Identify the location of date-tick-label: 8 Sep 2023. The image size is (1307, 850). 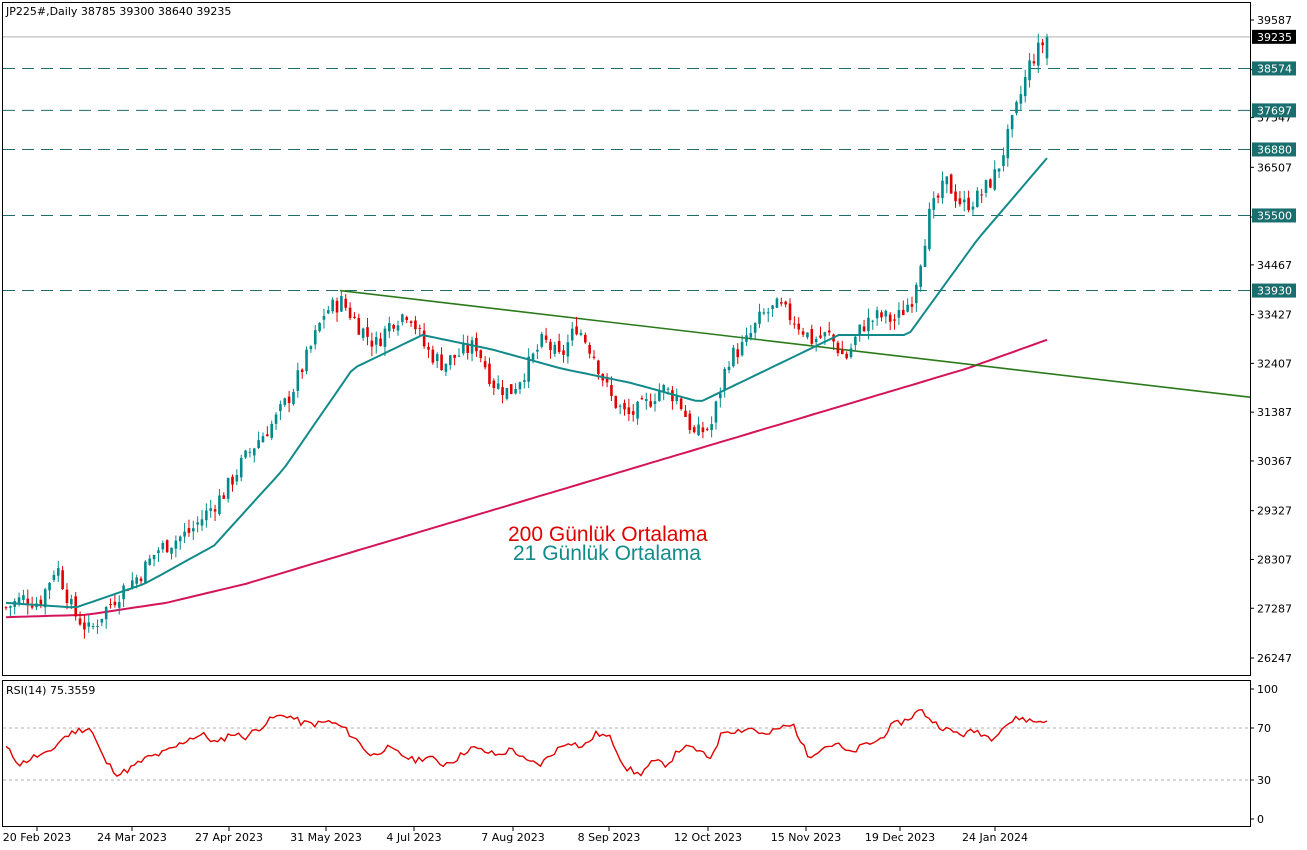
(609, 837).